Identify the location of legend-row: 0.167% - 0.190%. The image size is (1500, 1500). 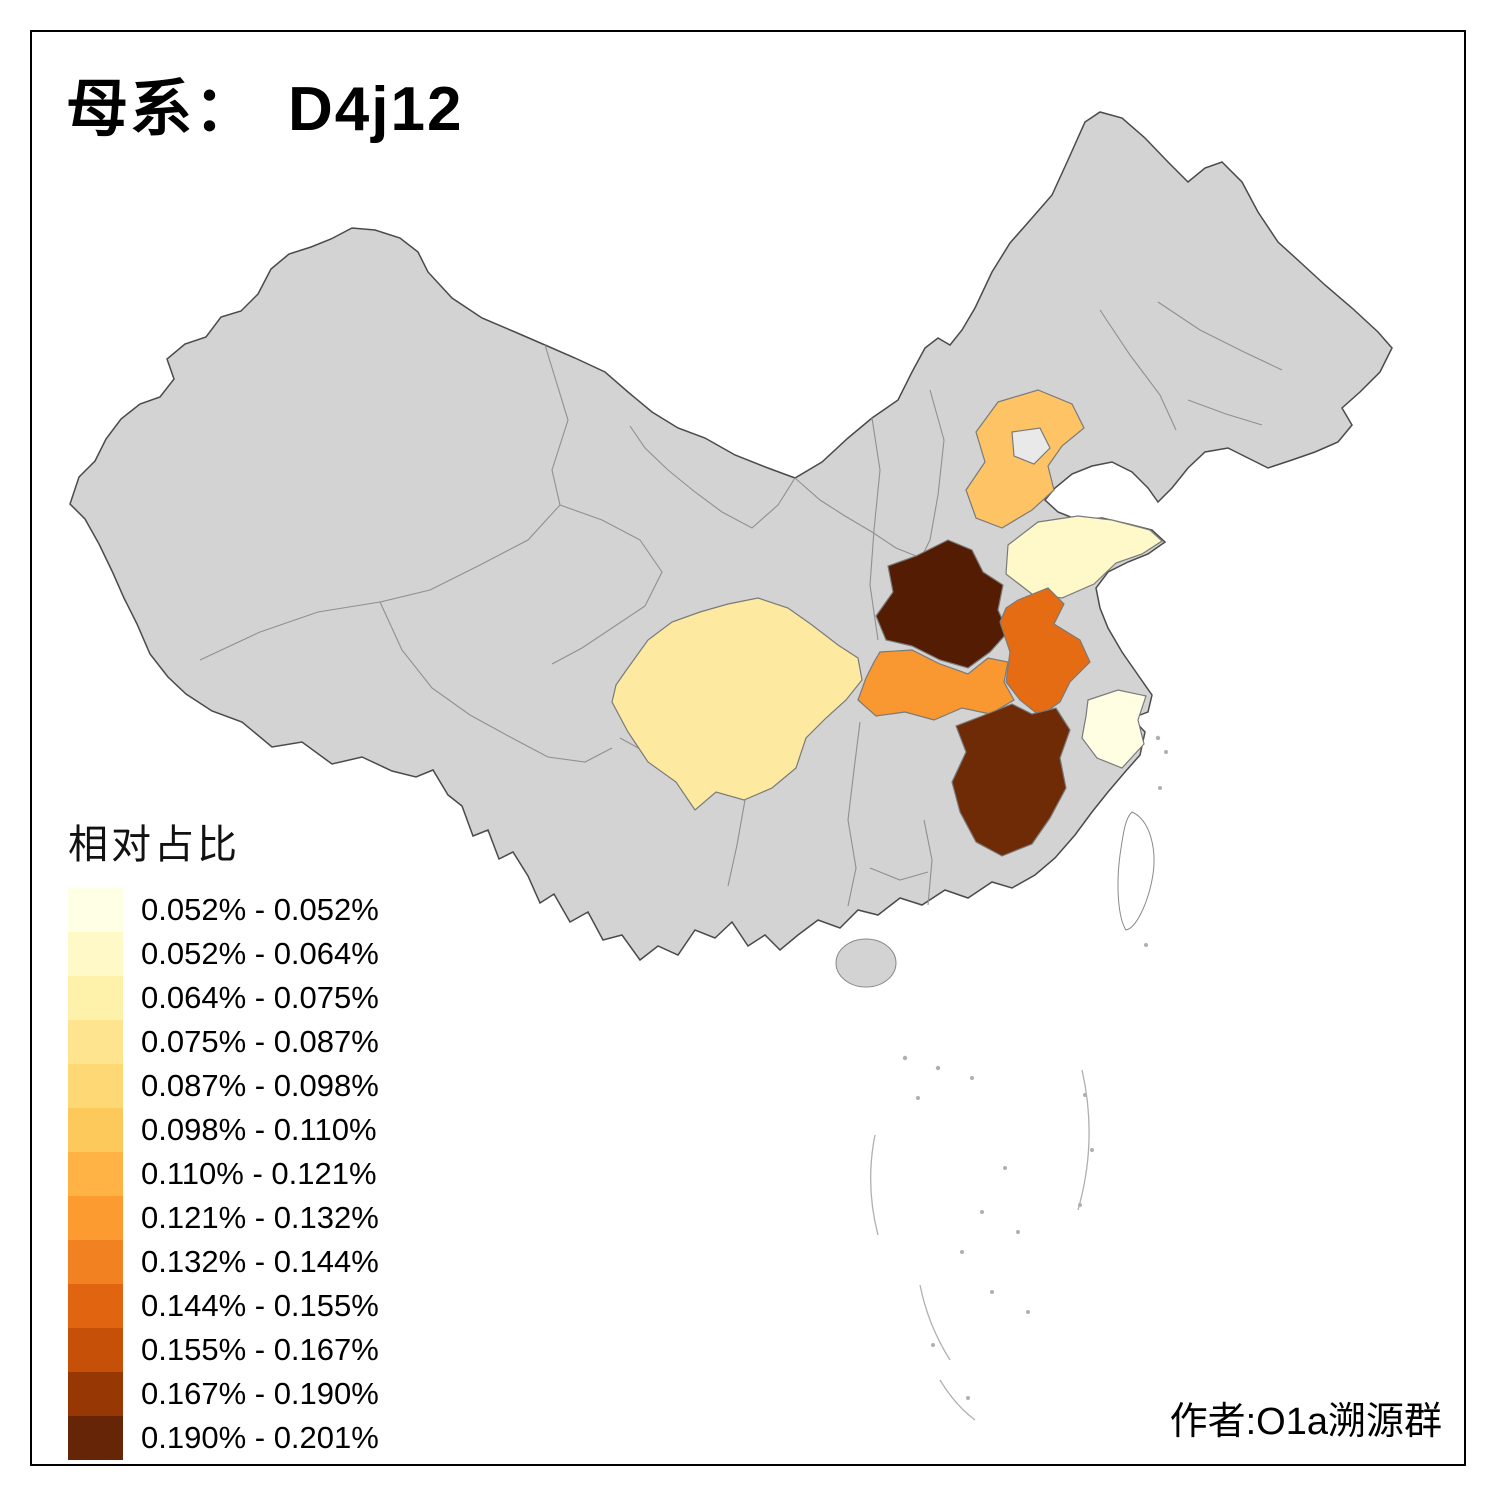
(223, 1394).